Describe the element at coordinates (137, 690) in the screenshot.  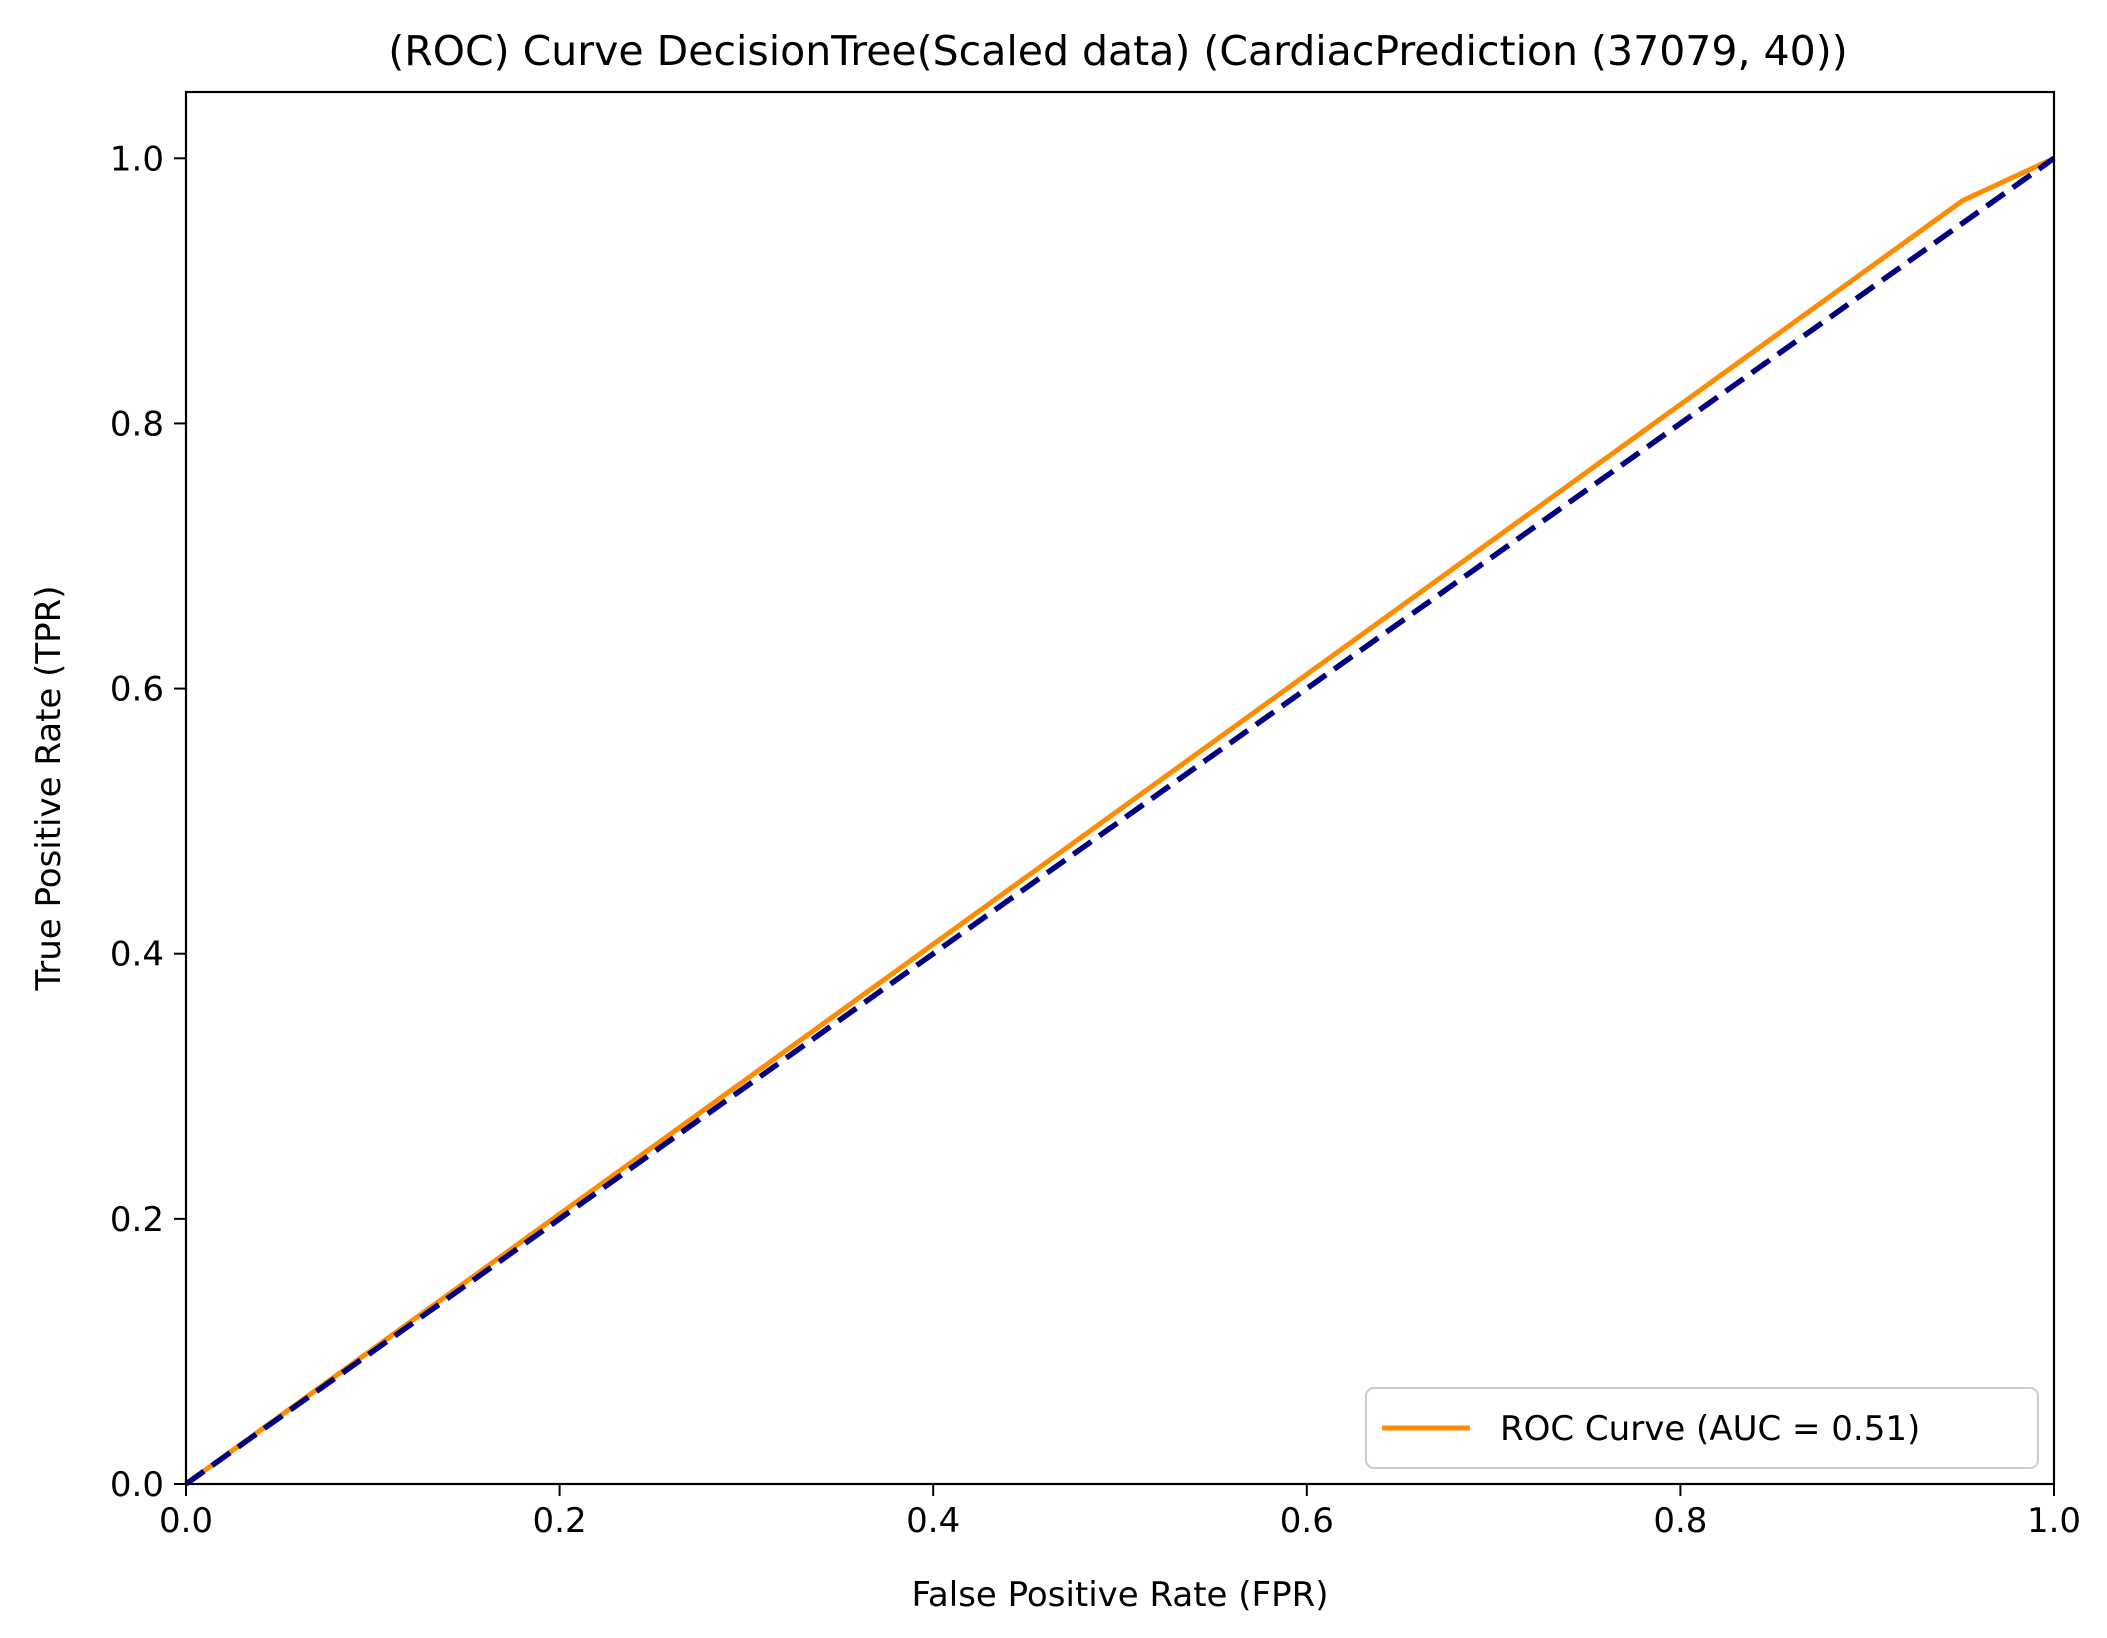
I see `y-tick-label: 0.6` at that location.